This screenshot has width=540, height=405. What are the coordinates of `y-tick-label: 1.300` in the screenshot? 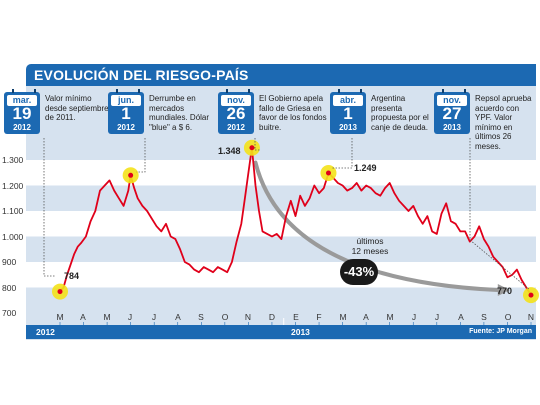 It's located at (13, 160).